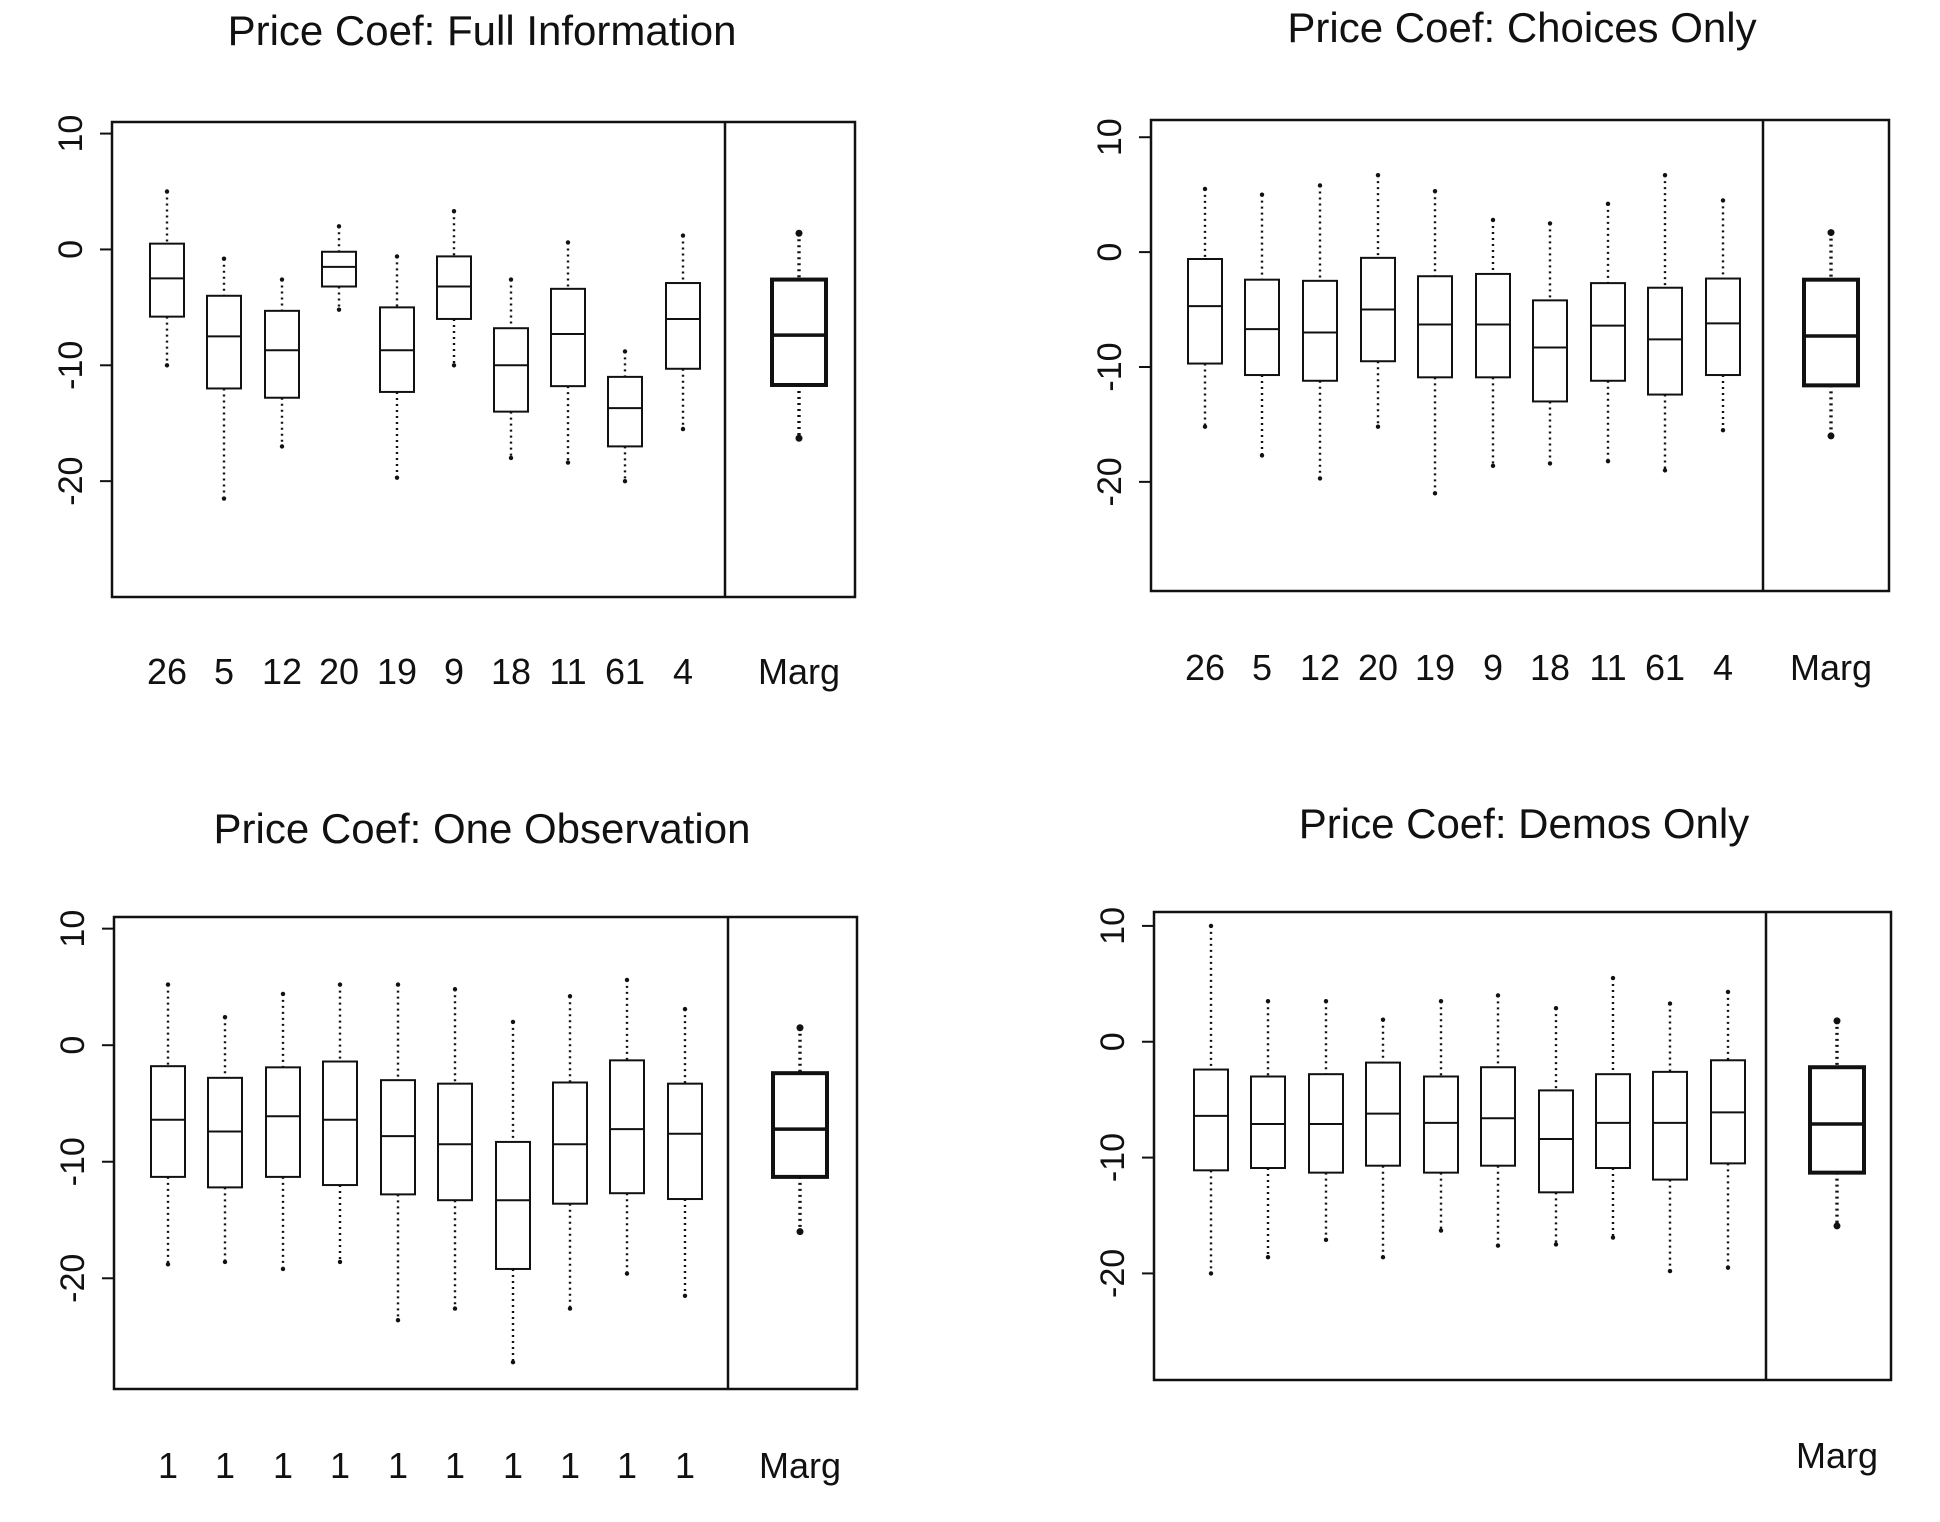 This screenshot has height=1522, width=1940. Describe the element at coordinates (1550, 667) in the screenshot. I see `category-label: 18` at that location.